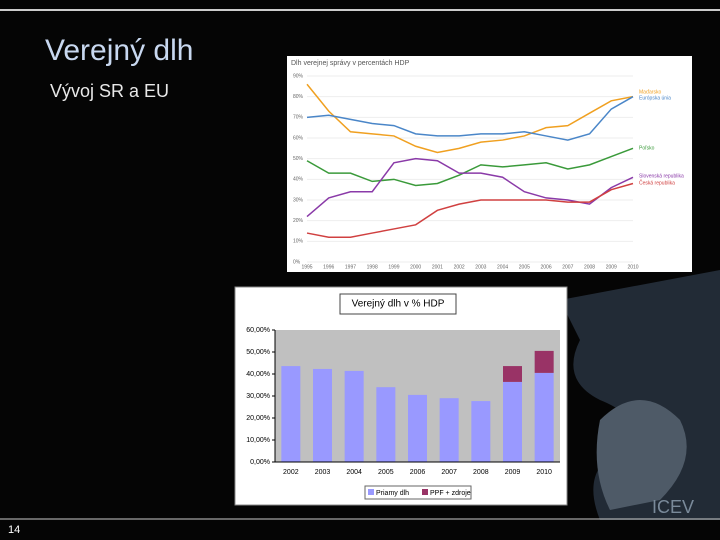 The width and height of the screenshot is (720, 540). I want to click on y-tick-label: 10%, so click(298, 242).